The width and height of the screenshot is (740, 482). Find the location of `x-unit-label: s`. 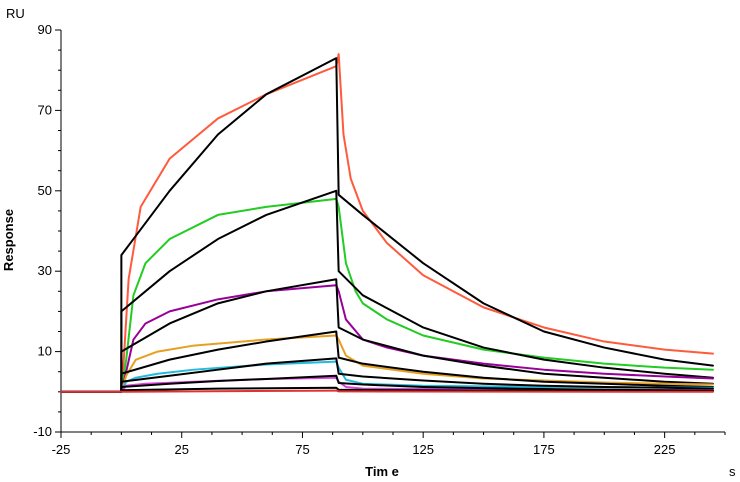

x-unit-label: s is located at coordinates (732, 471).